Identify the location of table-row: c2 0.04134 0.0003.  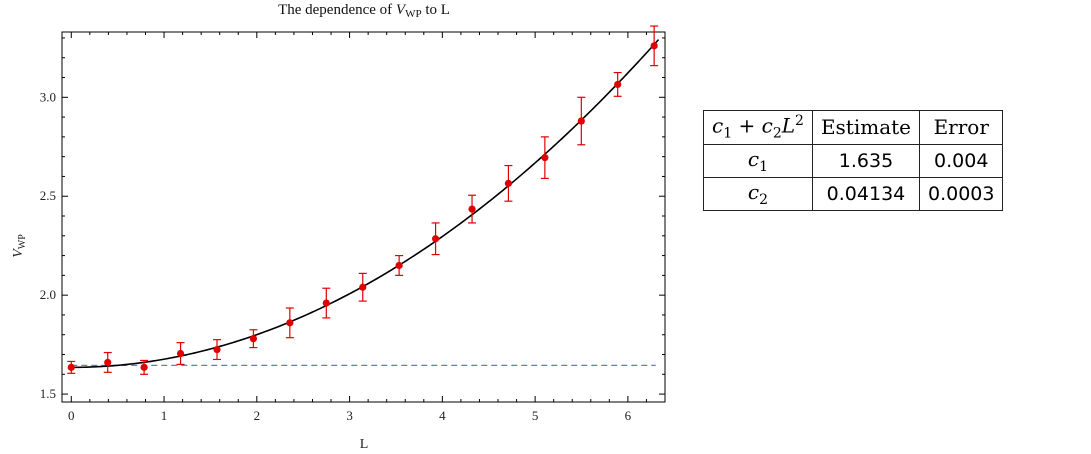
(853, 193).